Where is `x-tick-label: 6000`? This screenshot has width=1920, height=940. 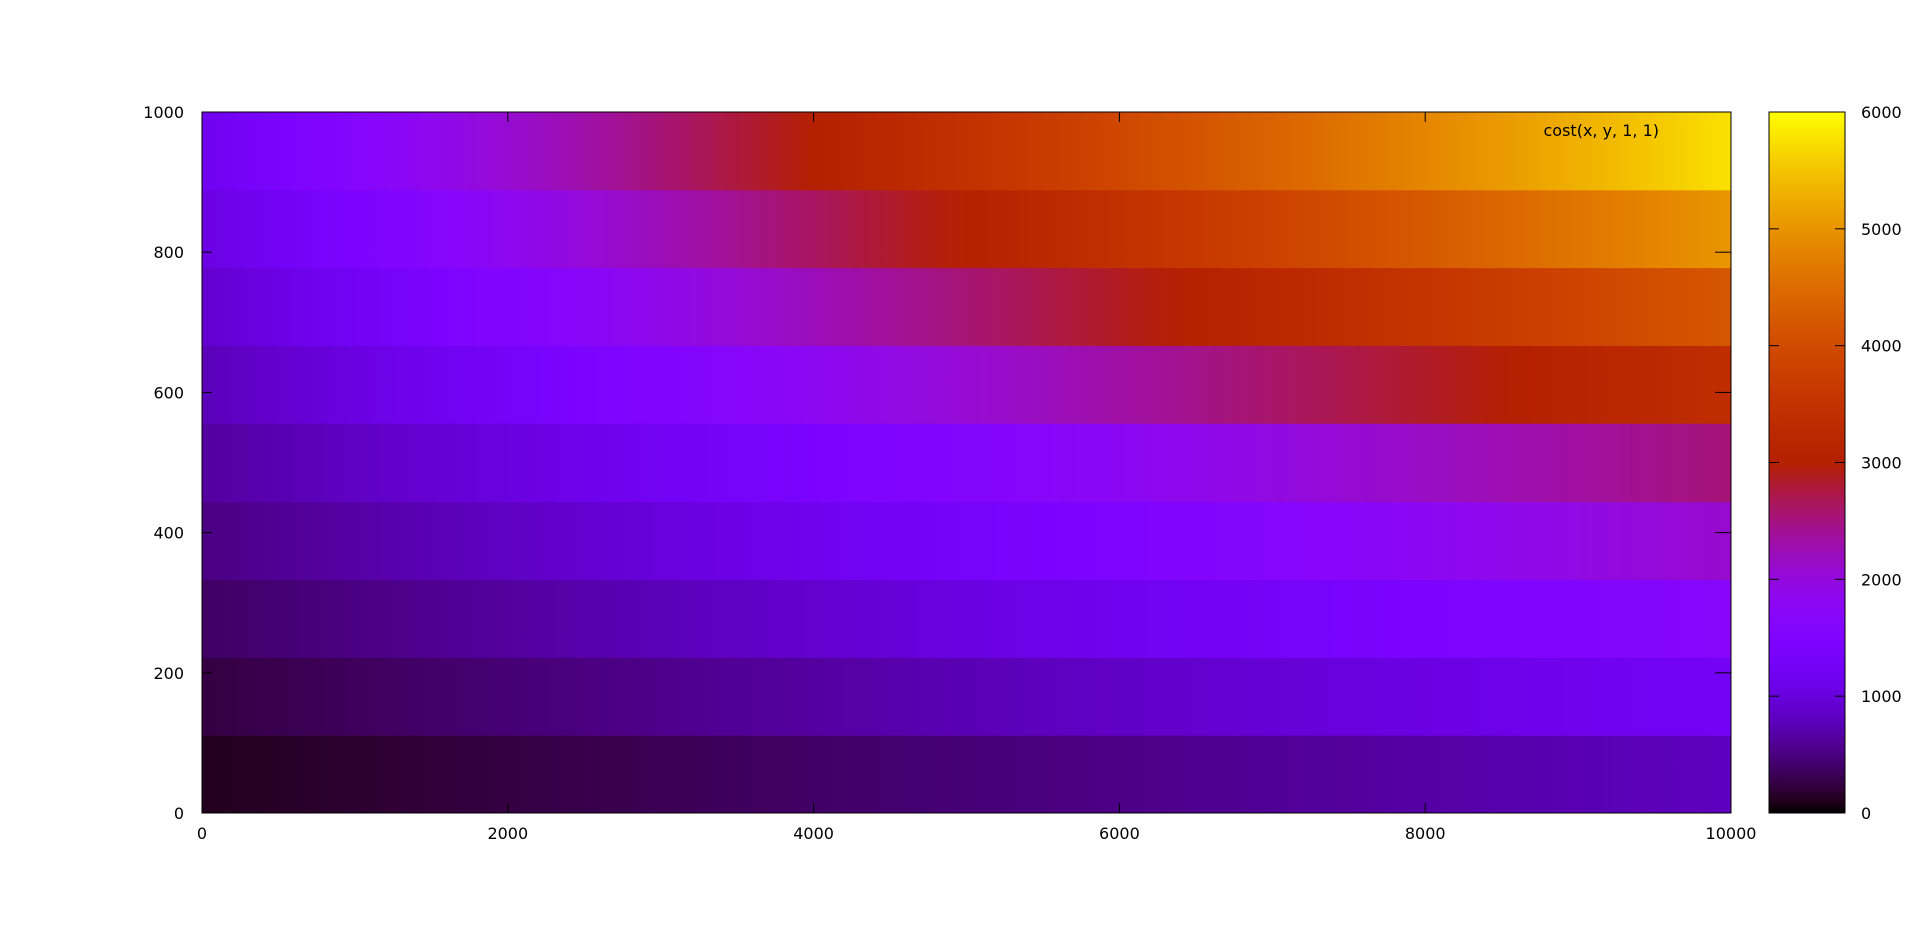
x-tick-label: 6000 is located at coordinates (1119, 833).